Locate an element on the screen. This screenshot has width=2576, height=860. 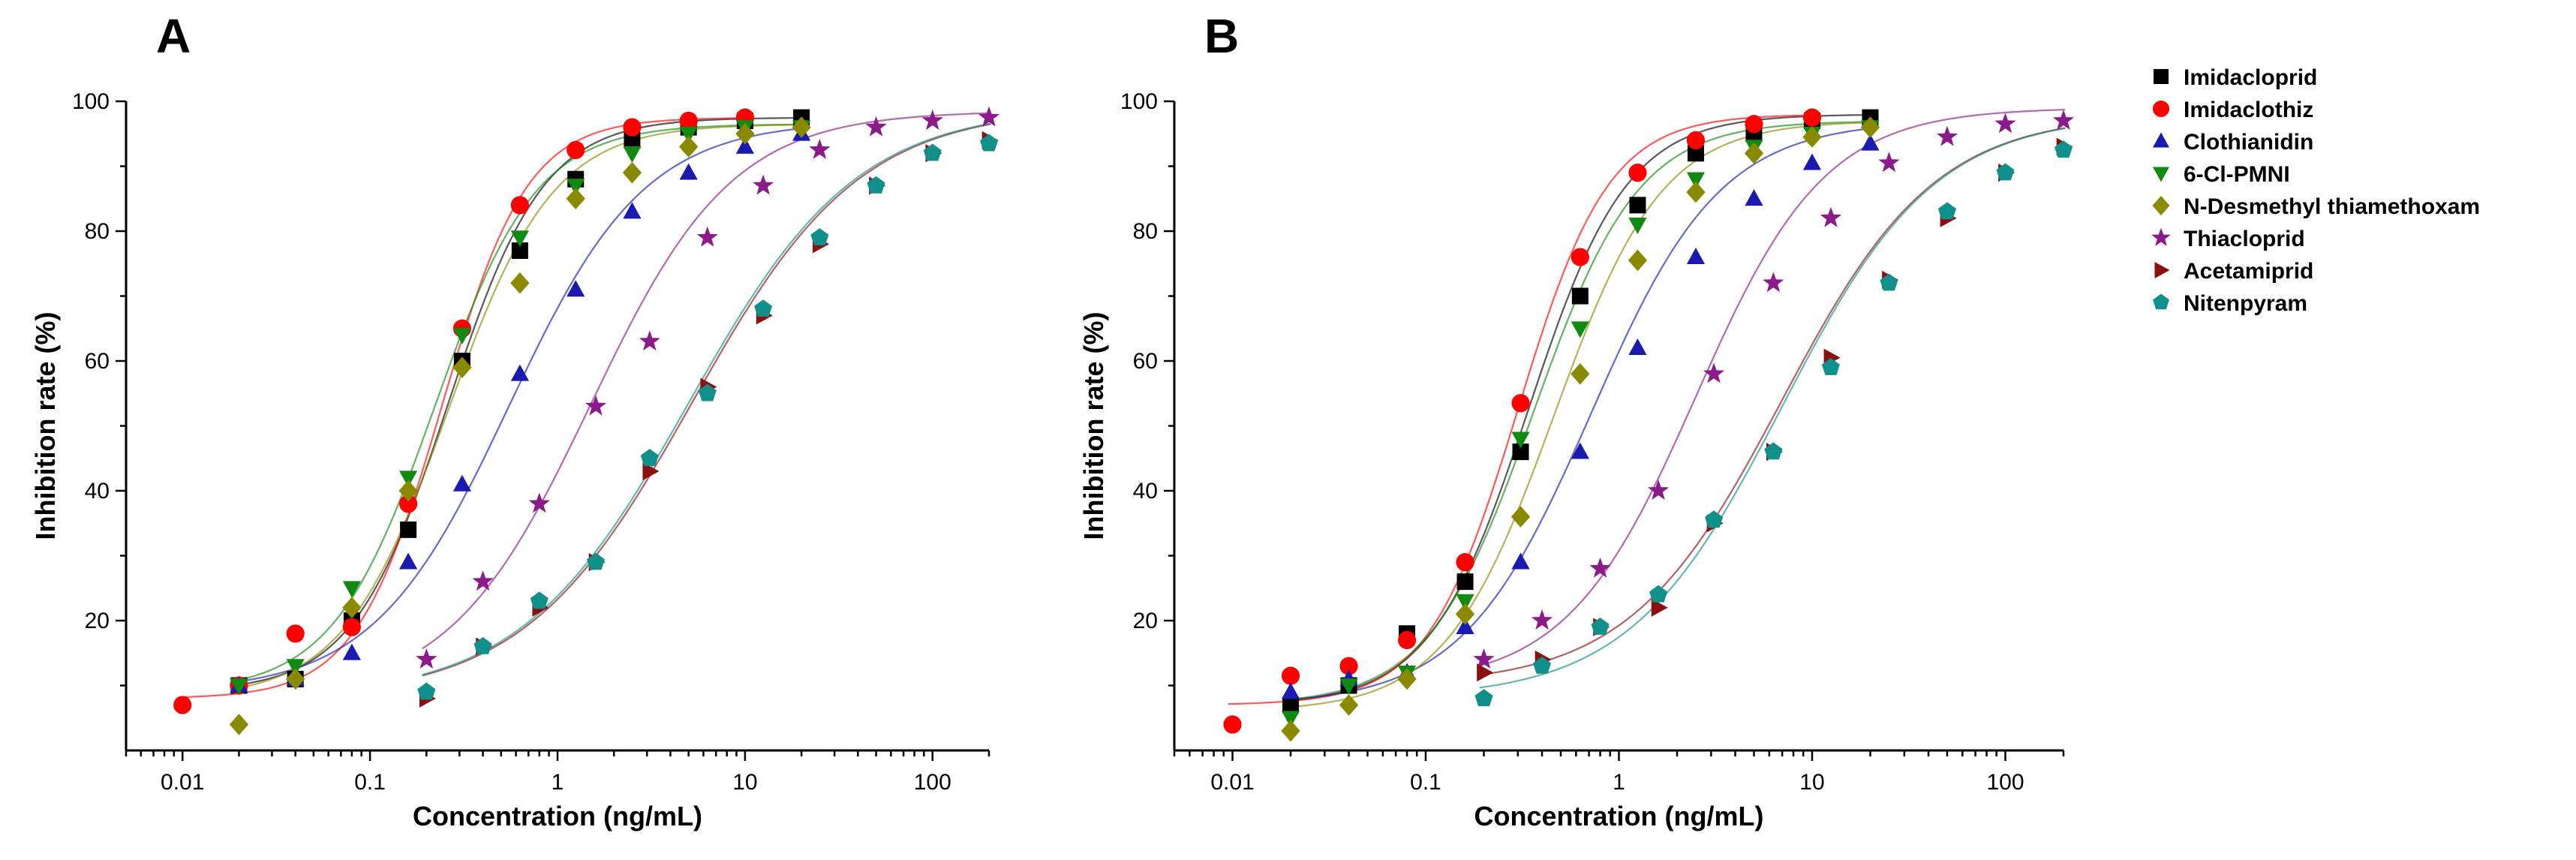
fit-curve-imidaclothiz is located at coordinates (462, 408).